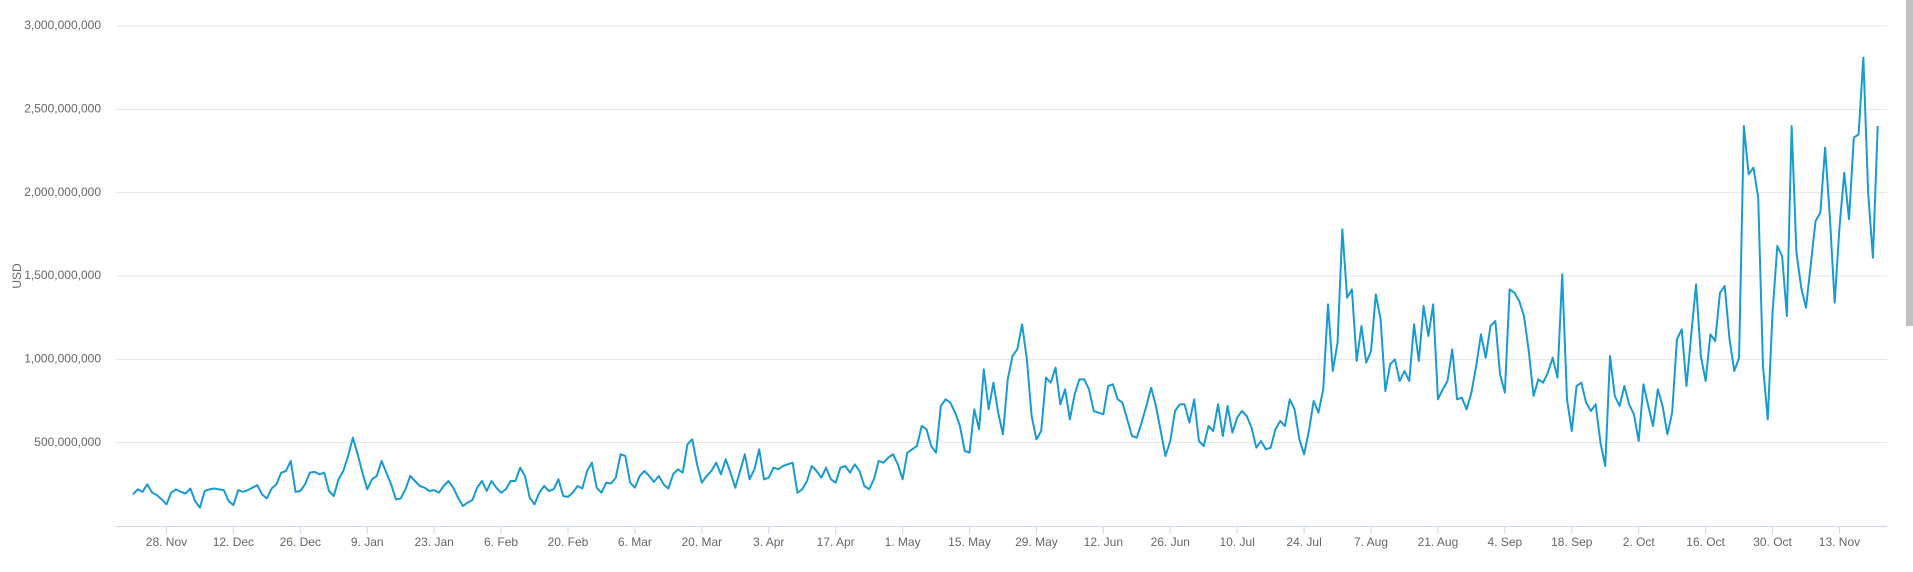 This screenshot has height=572, width=1913. What do you see at coordinates (233, 542) in the screenshot?
I see `x-tick-label: 12. Dec` at bounding box center [233, 542].